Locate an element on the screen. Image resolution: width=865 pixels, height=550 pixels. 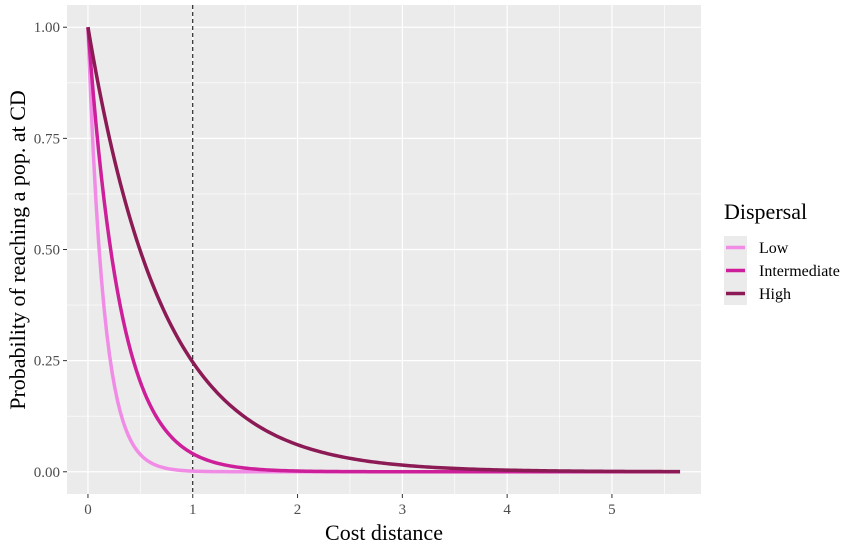
y-tick-label: 0.00 is located at coordinates (47, 473).